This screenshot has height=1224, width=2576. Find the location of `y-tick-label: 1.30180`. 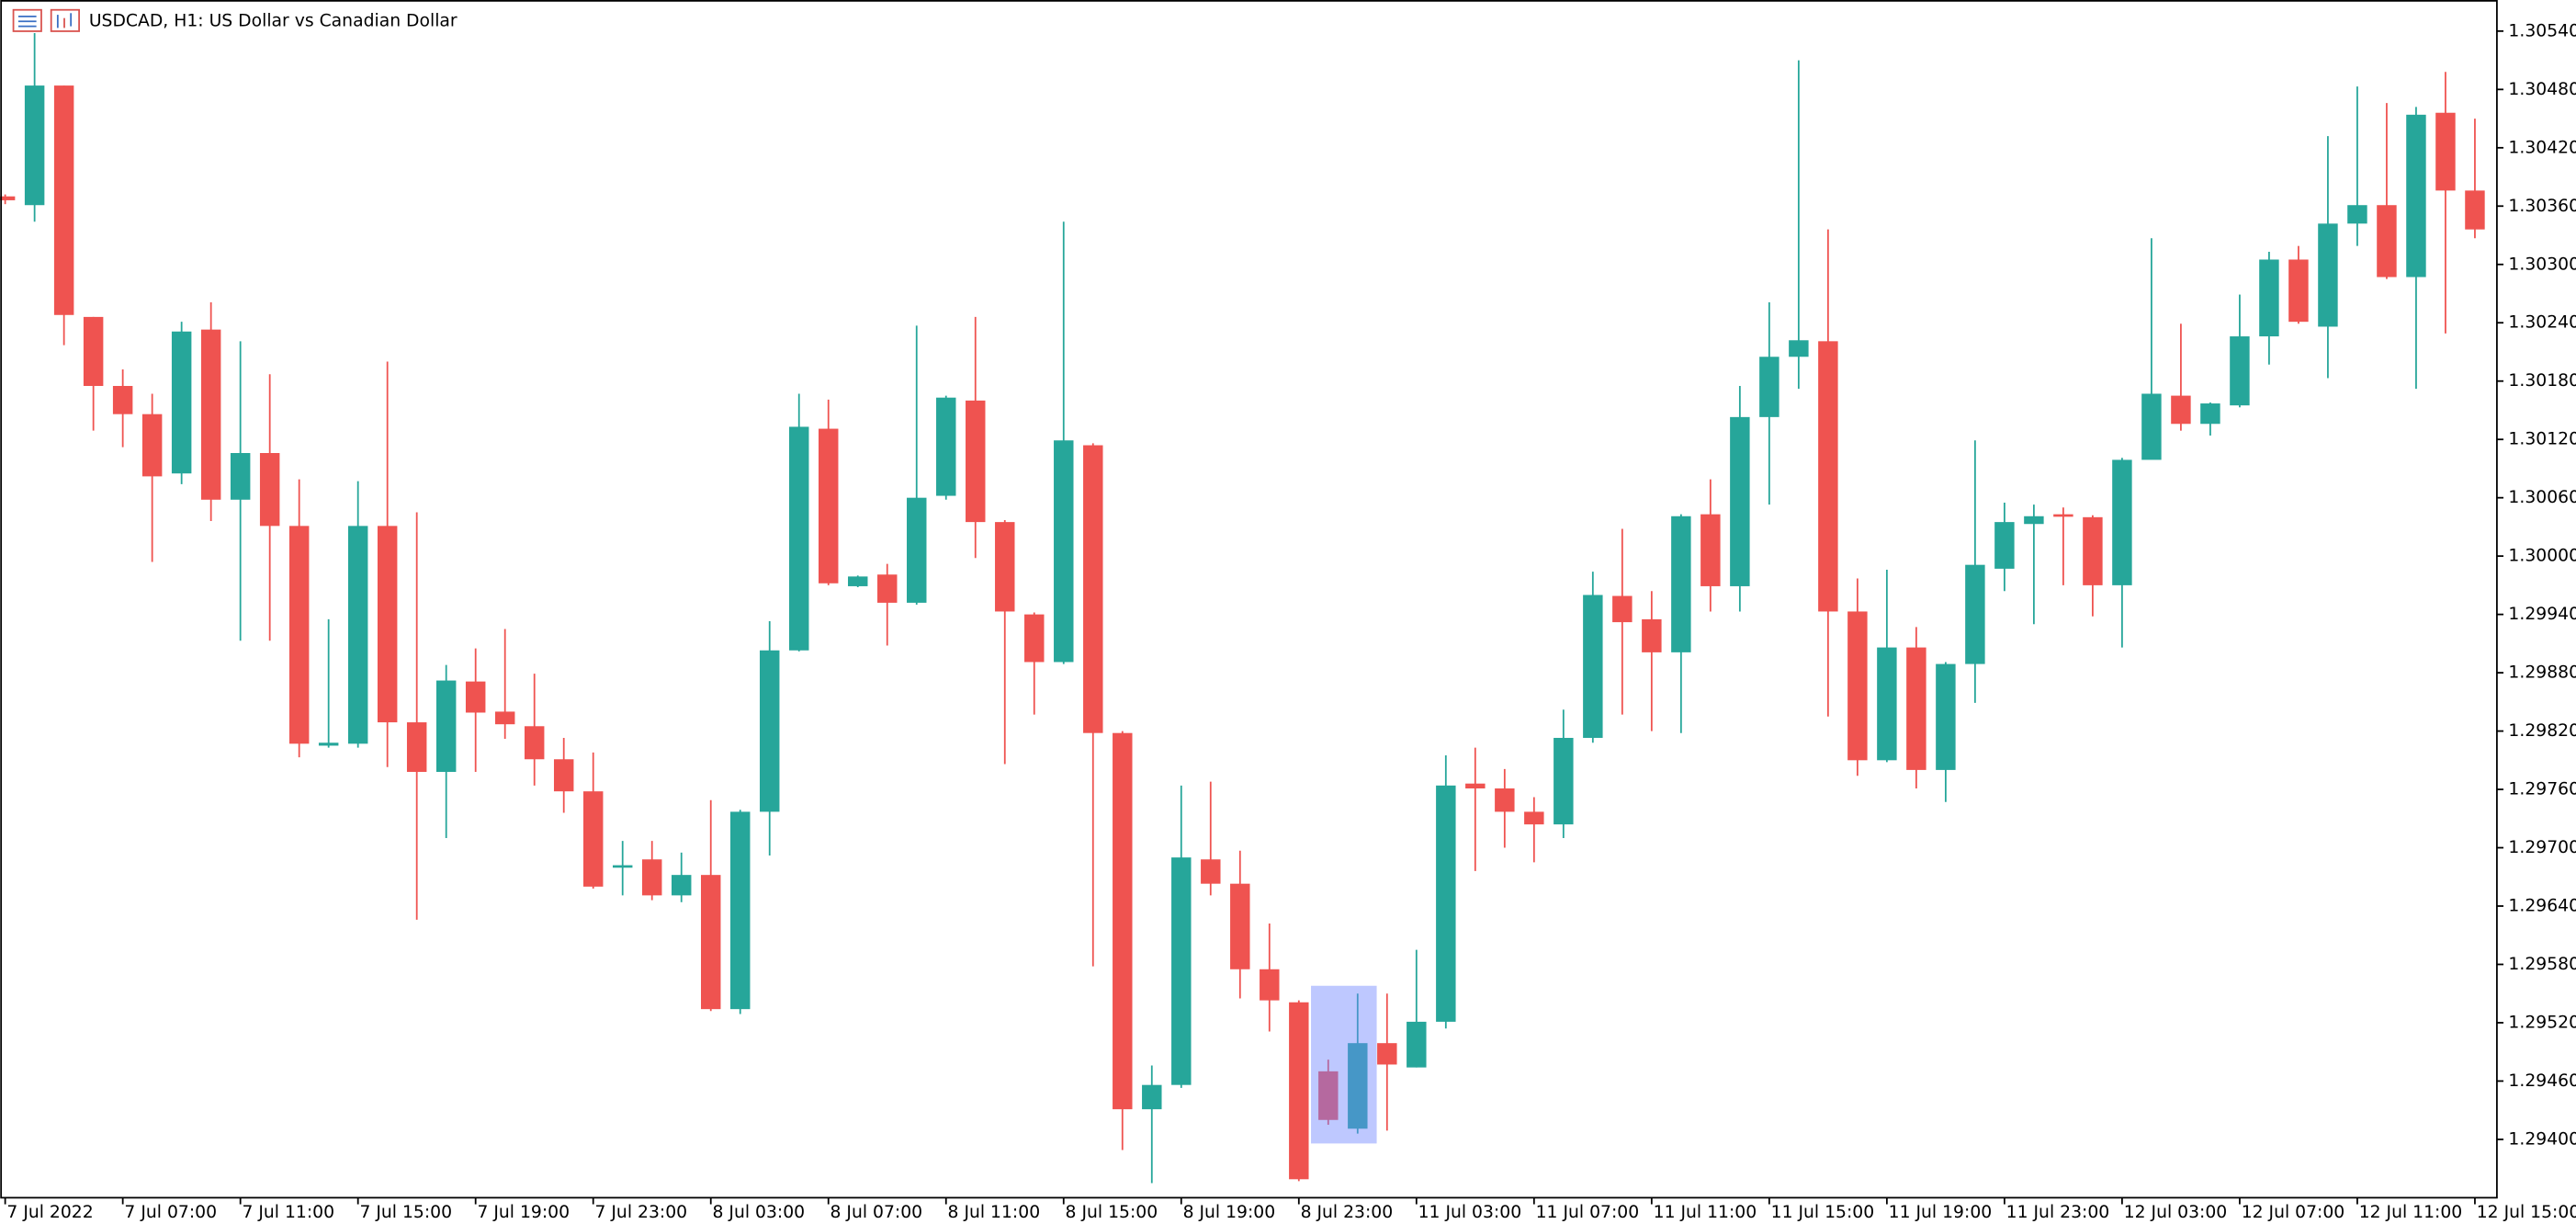

y-tick-label: 1.30180 is located at coordinates (2542, 381).